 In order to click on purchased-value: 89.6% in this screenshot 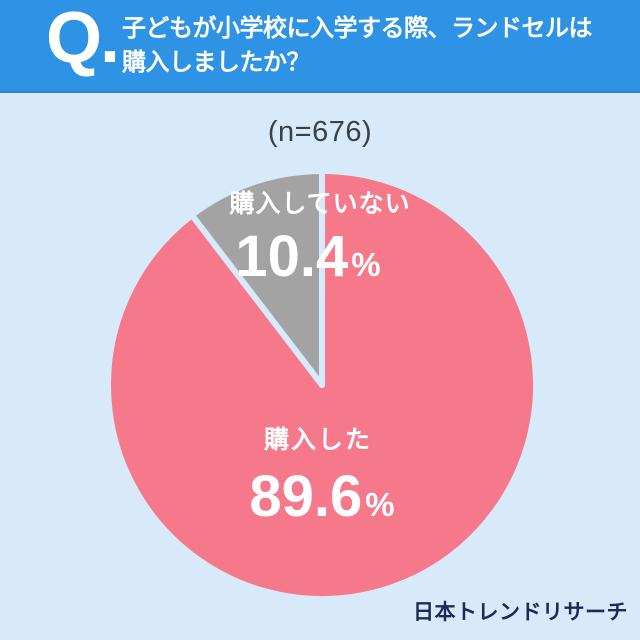, I will do `click(321, 497)`.